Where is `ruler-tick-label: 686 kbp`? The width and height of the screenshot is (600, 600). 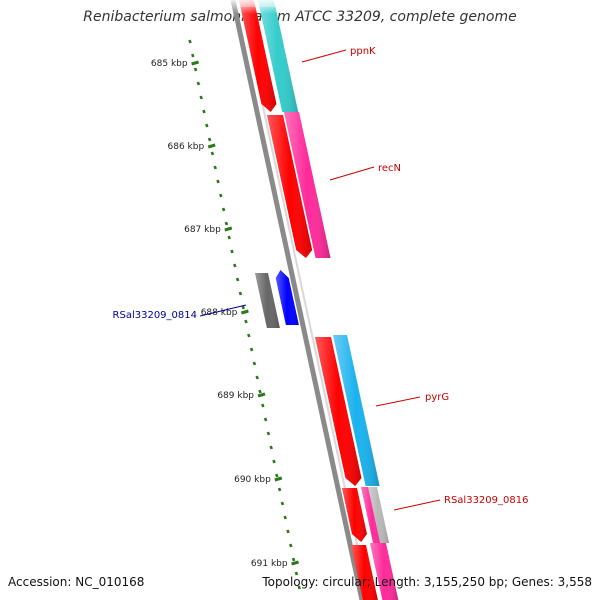
ruler-tick-label: 686 kbp is located at coordinates (186, 147).